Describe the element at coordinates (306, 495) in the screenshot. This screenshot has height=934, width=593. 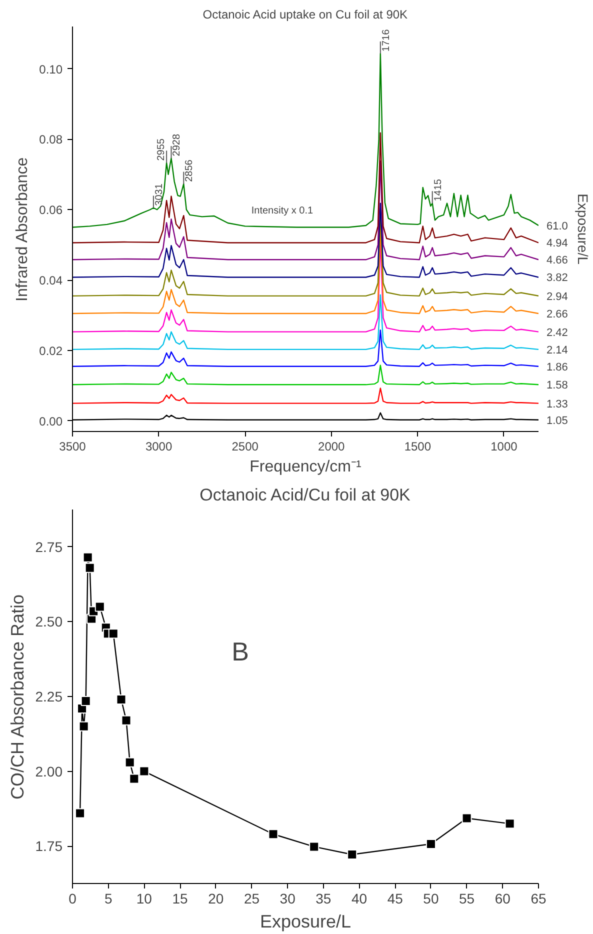
I see `chart-title: Octanoic Acid/Cu foil at 90K` at that location.